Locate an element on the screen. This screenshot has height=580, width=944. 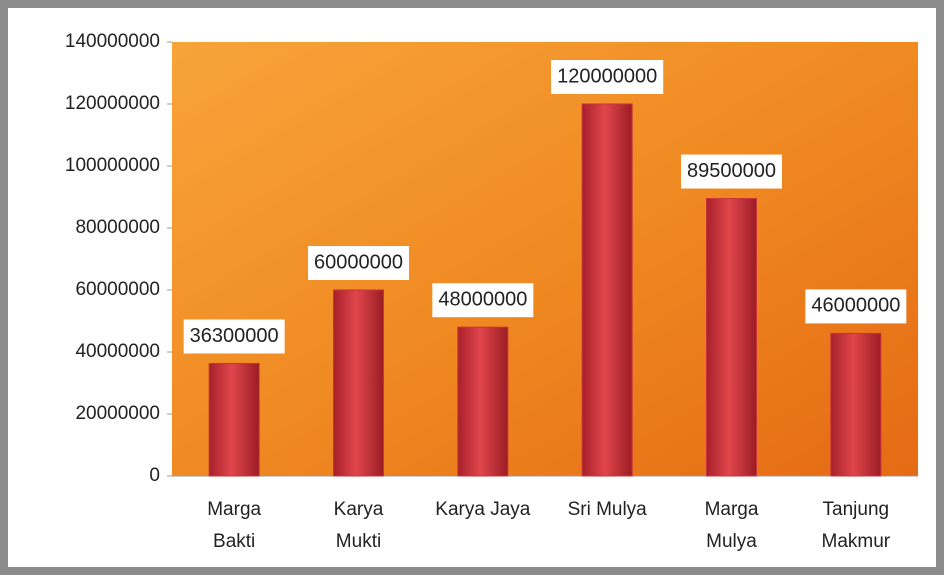
data-label: 48000000 is located at coordinates (482, 299).